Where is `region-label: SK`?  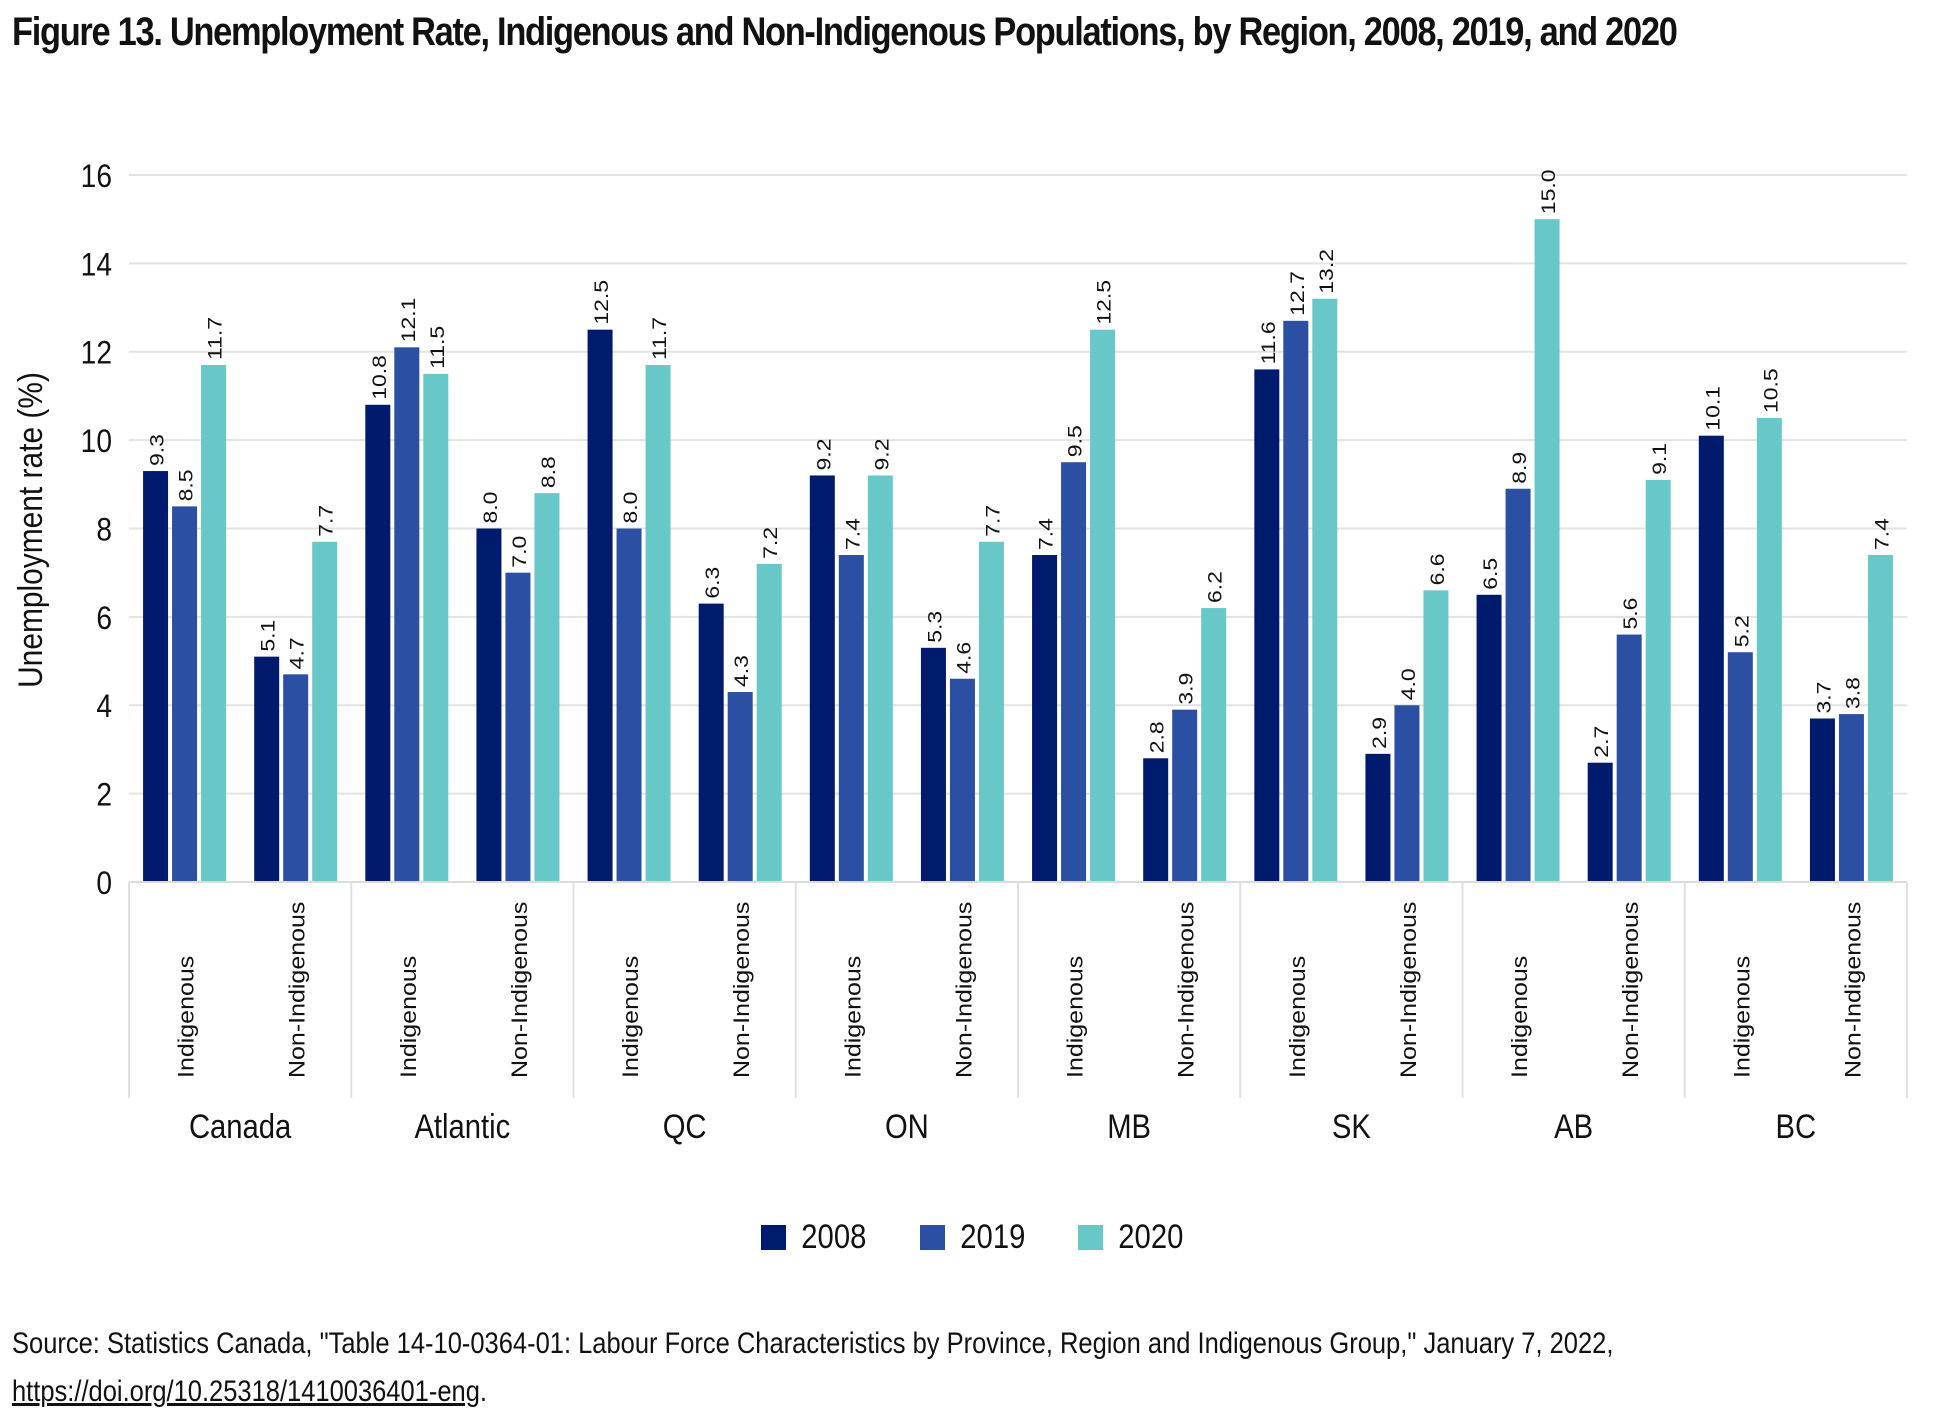 region-label: SK is located at coordinates (1351, 1126).